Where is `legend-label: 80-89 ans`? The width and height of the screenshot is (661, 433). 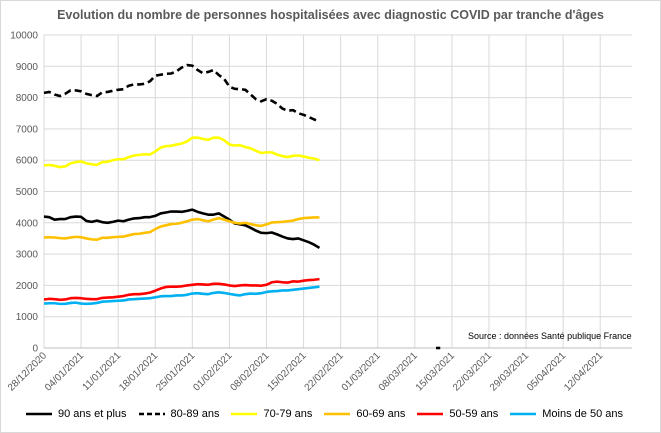 legend-label: 80-89 ans is located at coordinates (195, 414).